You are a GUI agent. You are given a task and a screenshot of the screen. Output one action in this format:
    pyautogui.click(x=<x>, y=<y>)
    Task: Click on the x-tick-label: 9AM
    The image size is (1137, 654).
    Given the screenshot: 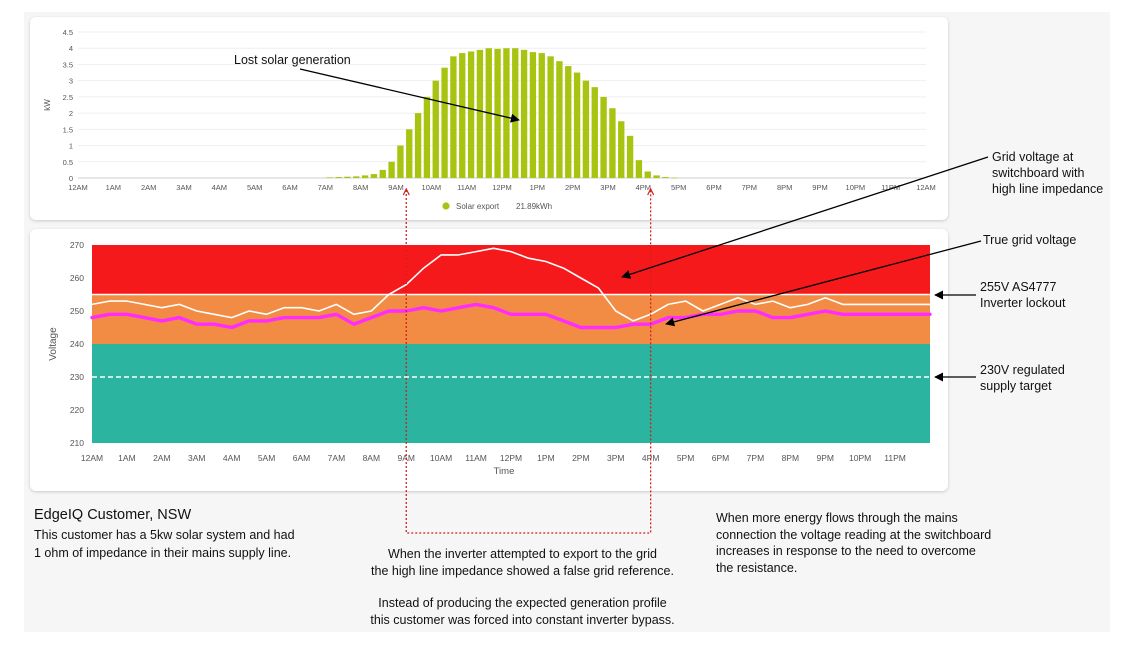 What is the action you would take?
    pyautogui.click(x=395, y=187)
    